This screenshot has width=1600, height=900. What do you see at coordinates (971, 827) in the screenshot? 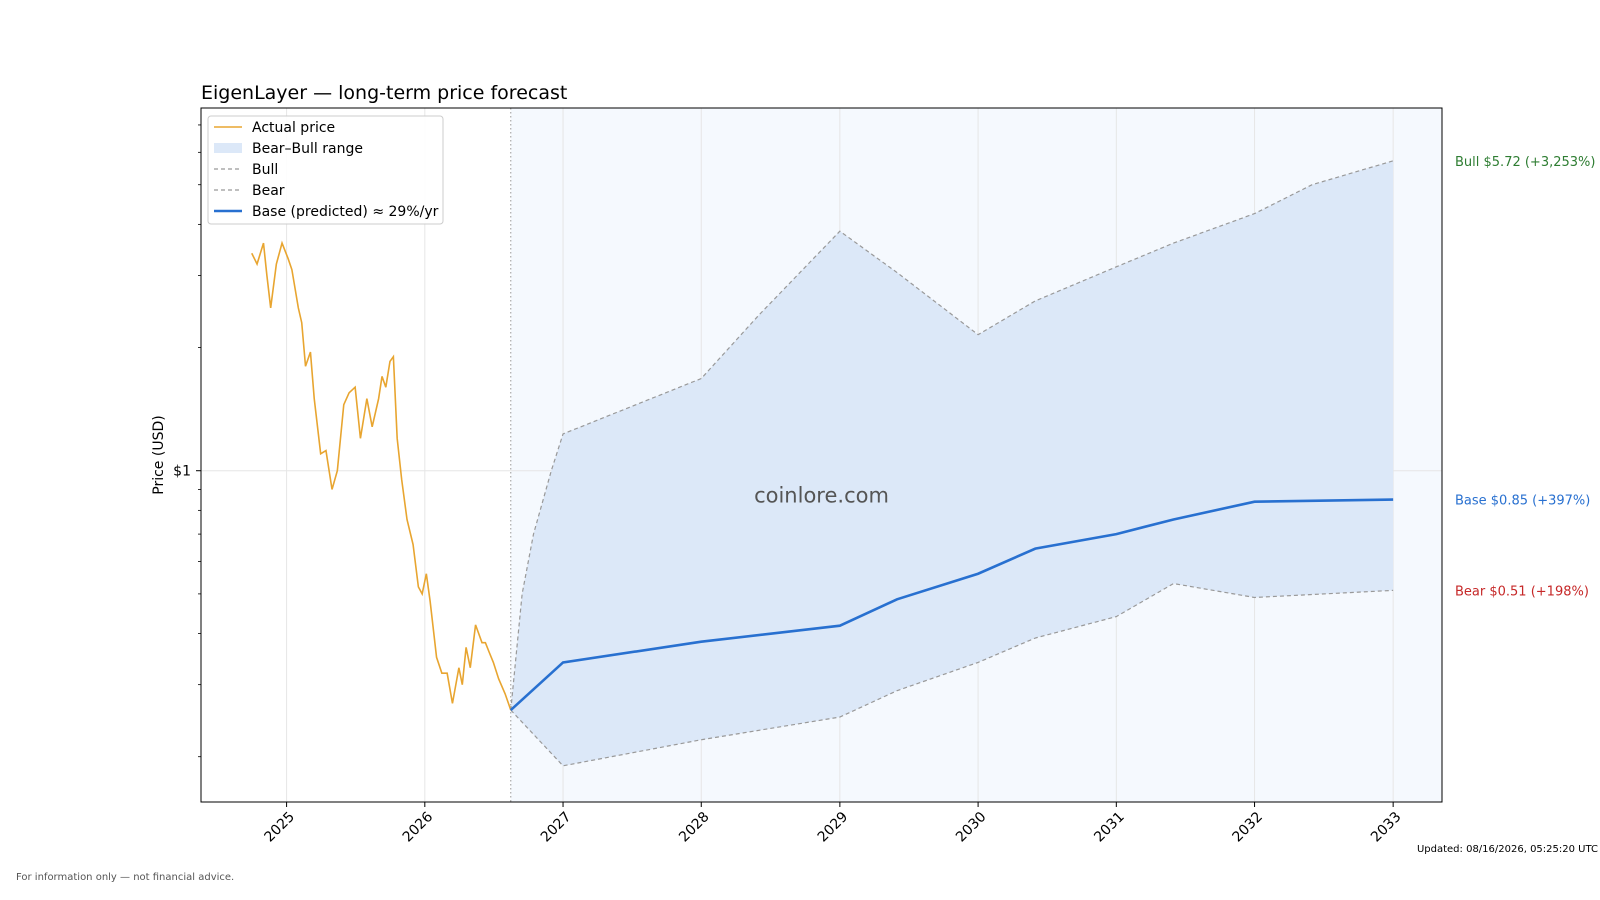
I see `x-tick-label: 2030` at bounding box center [971, 827].